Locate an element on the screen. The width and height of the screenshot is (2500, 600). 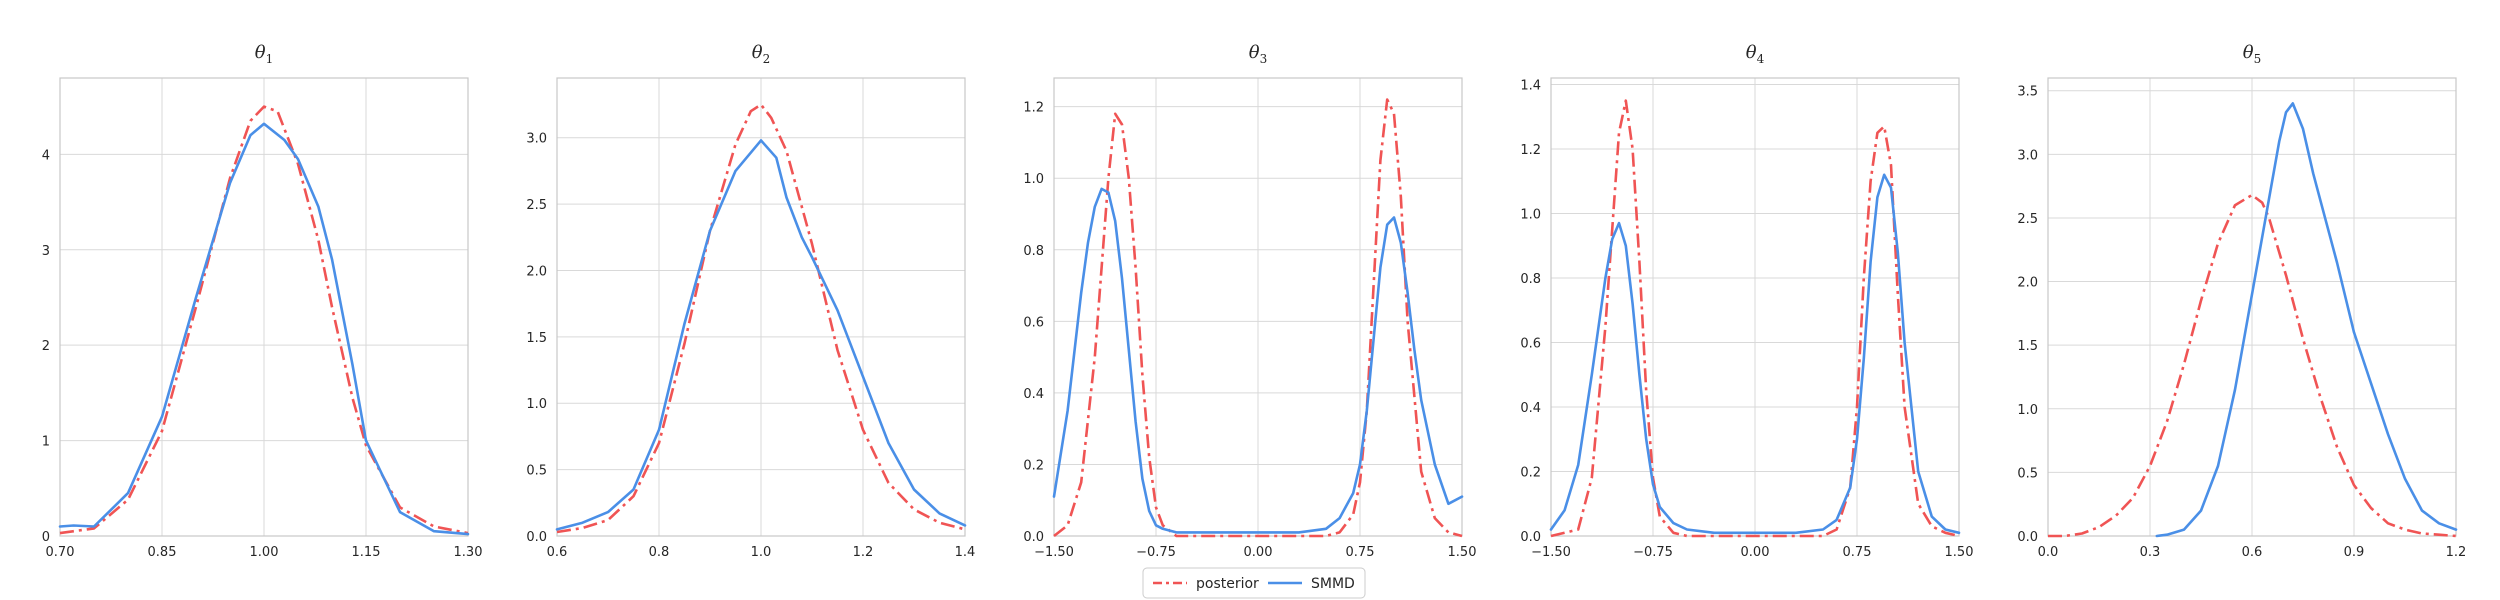
legend: posterior SMMD is located at coordinates (1254, 583).